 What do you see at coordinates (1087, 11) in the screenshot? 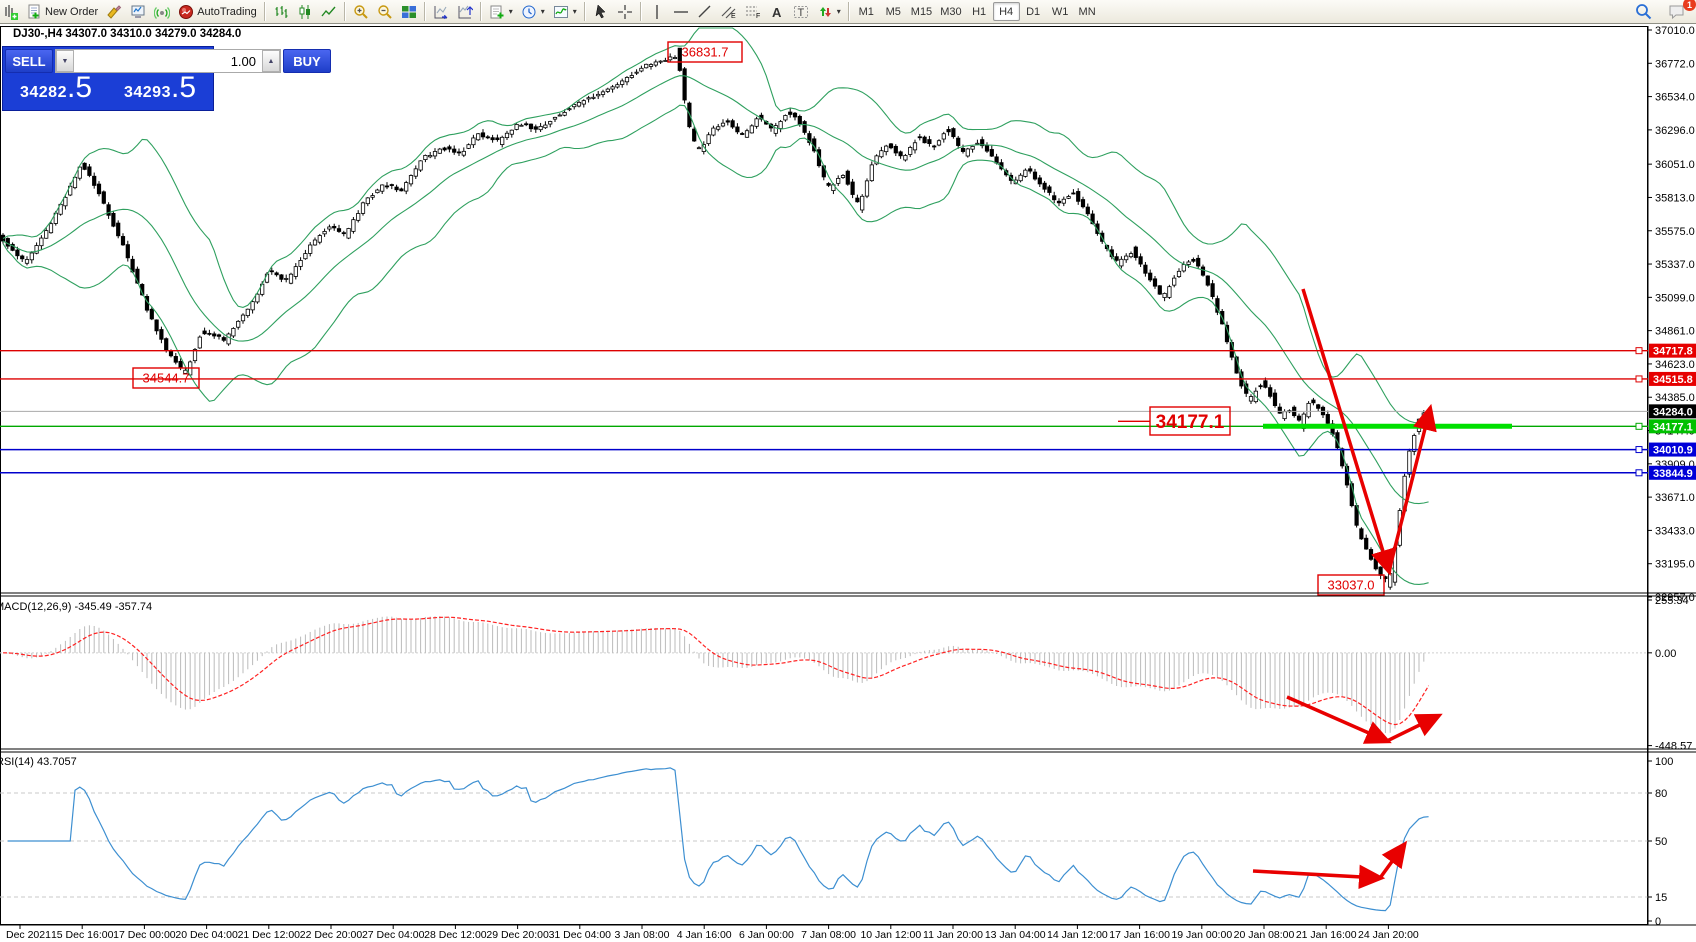
I see `timeframe-MN: MN` at bounding box center [1087, 11].